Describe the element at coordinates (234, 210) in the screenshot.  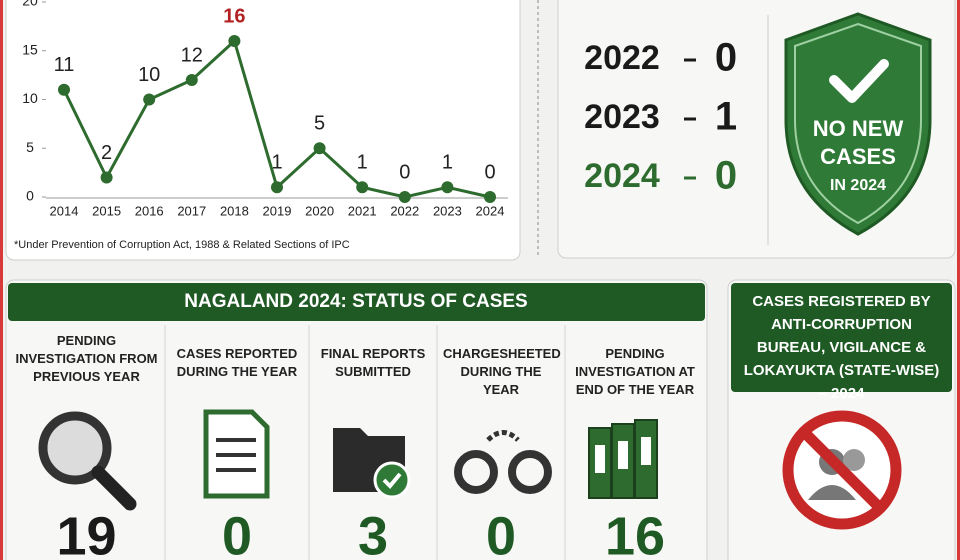
I see `x-tick-label: 2018` at that location.